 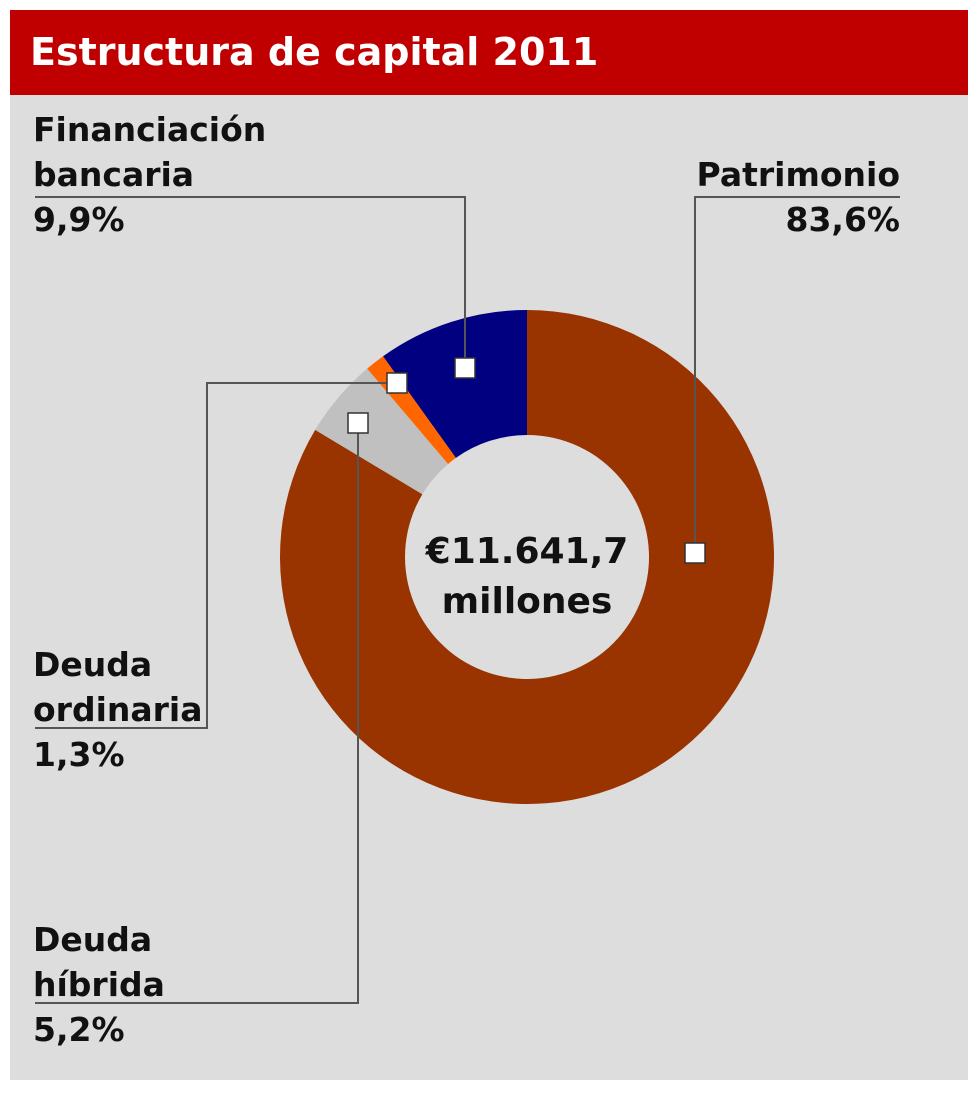 I want to click on header-bar, so click(x=489, y=52).